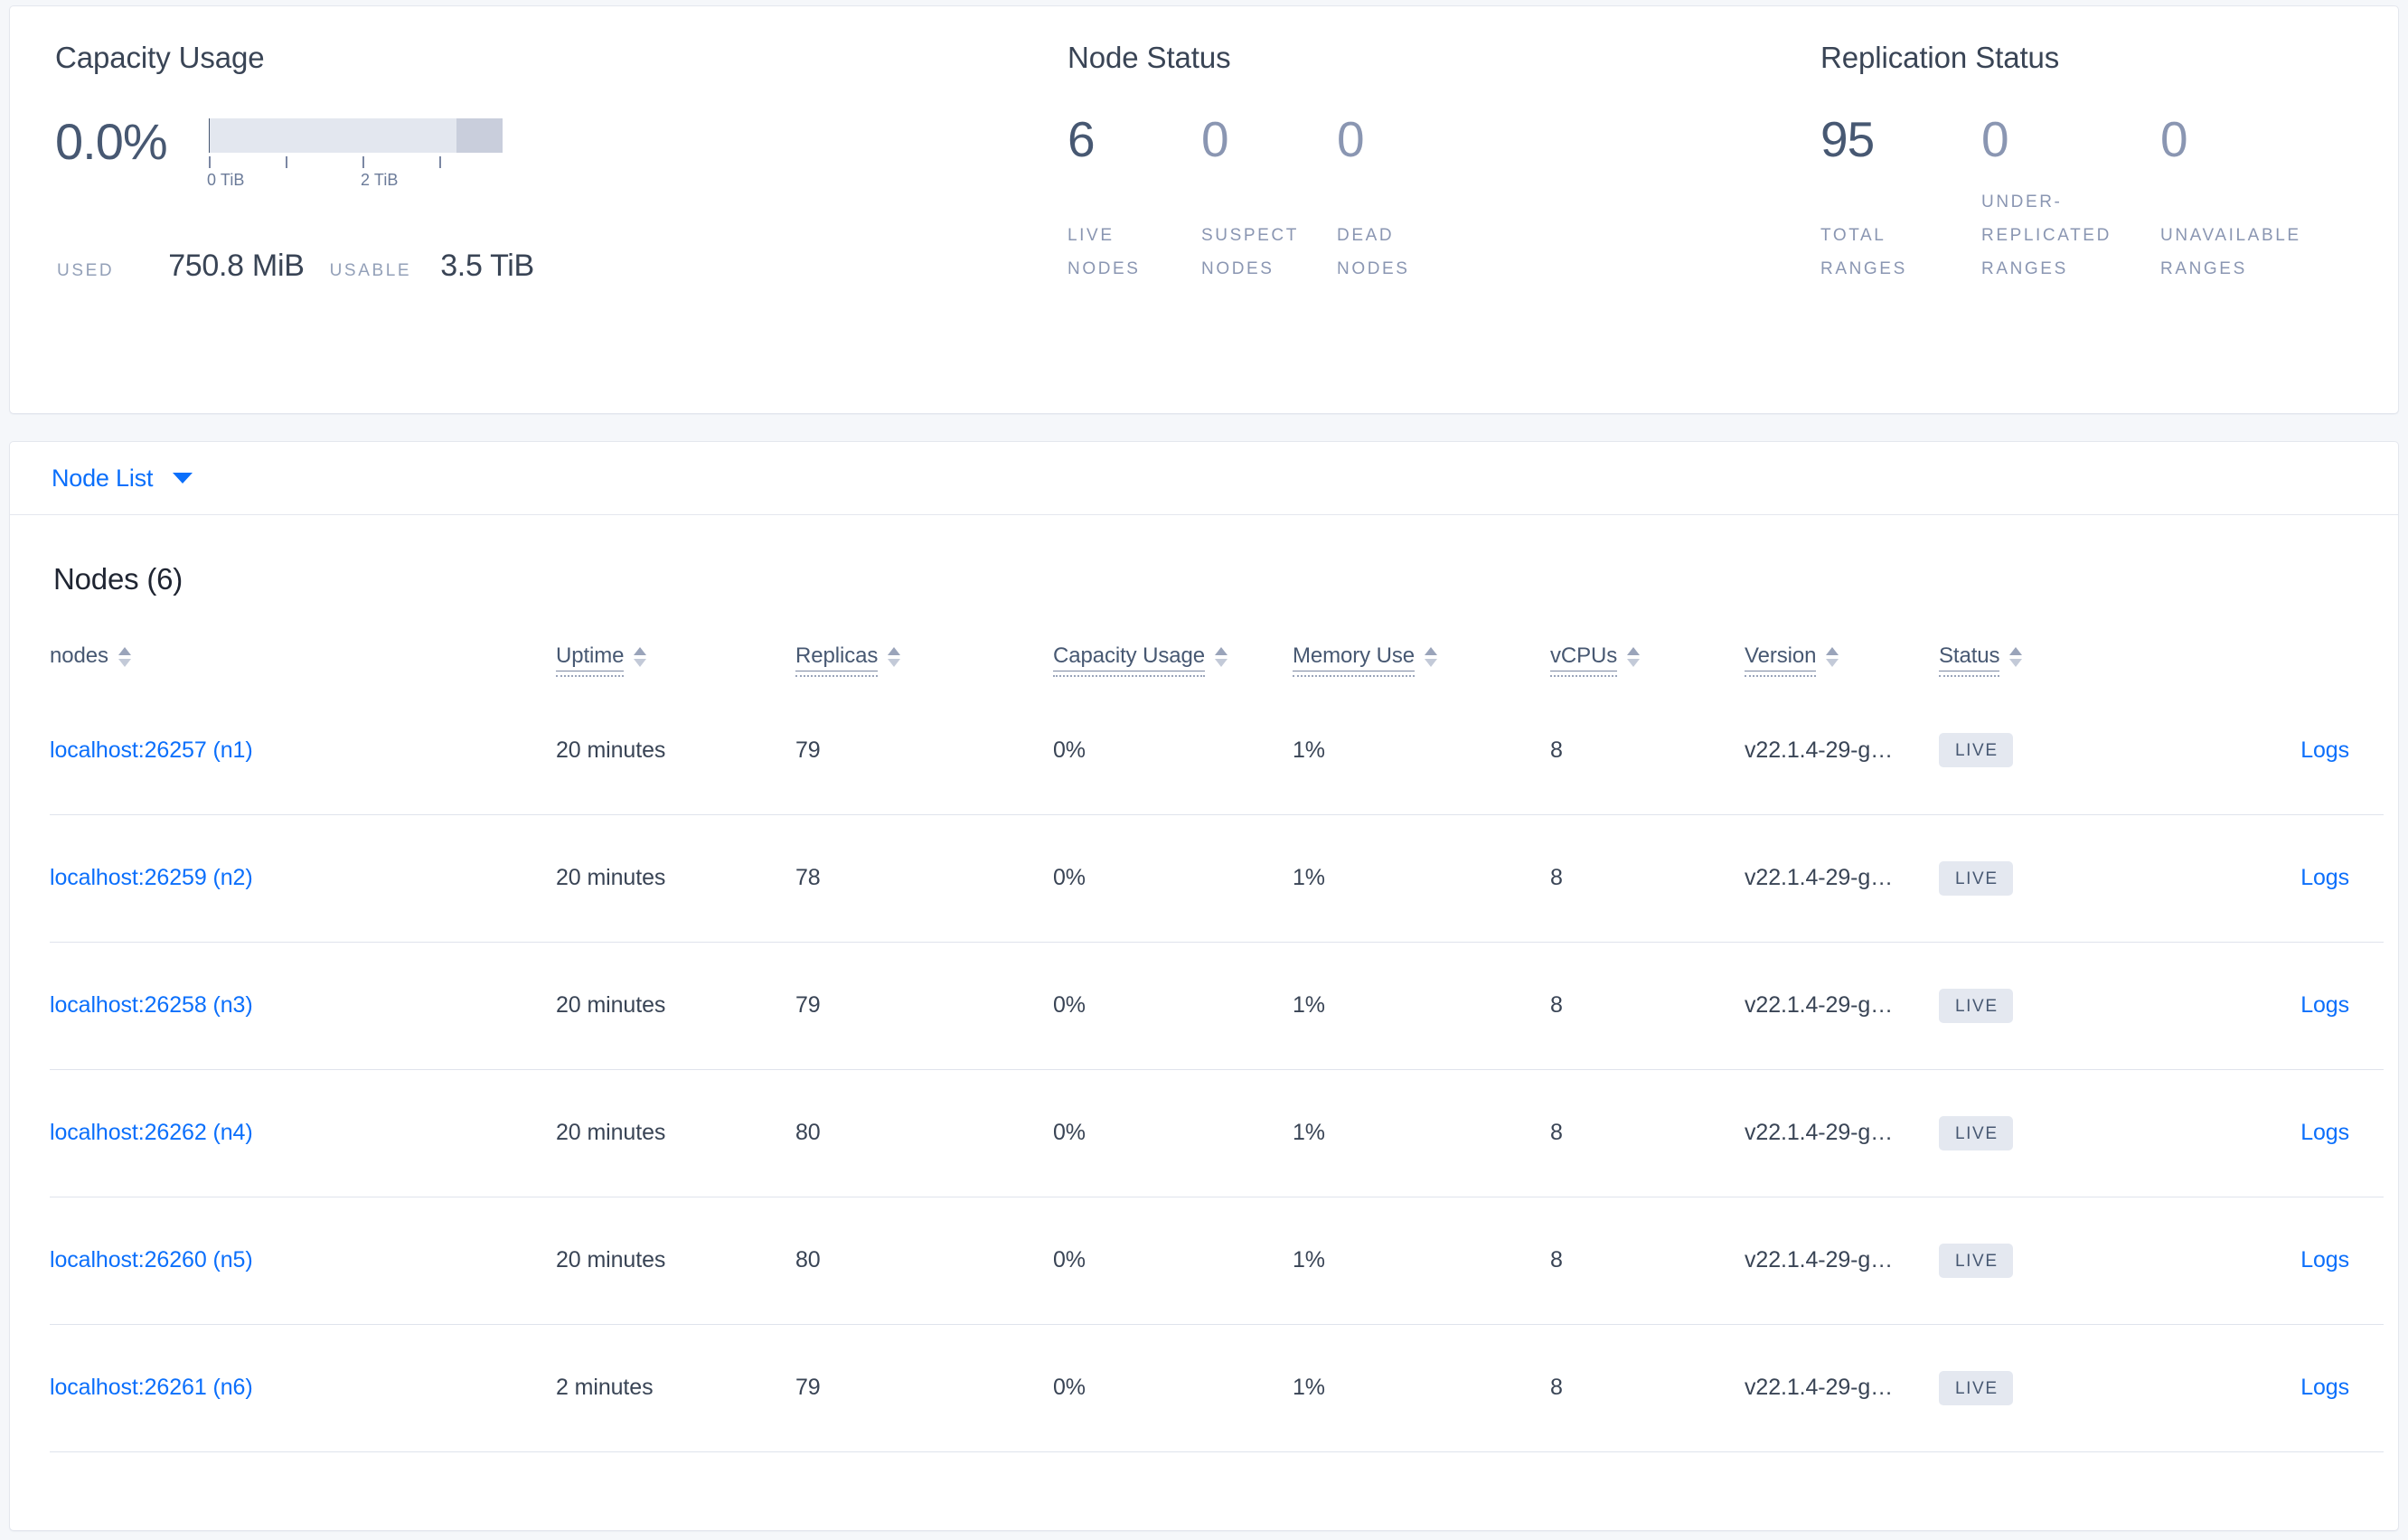 This screenshot has width=2408, height=1540. Describe the element at coordinates (590, 660) in the screenshot. I see `column-header-uptime-label: Uptime` at that location.